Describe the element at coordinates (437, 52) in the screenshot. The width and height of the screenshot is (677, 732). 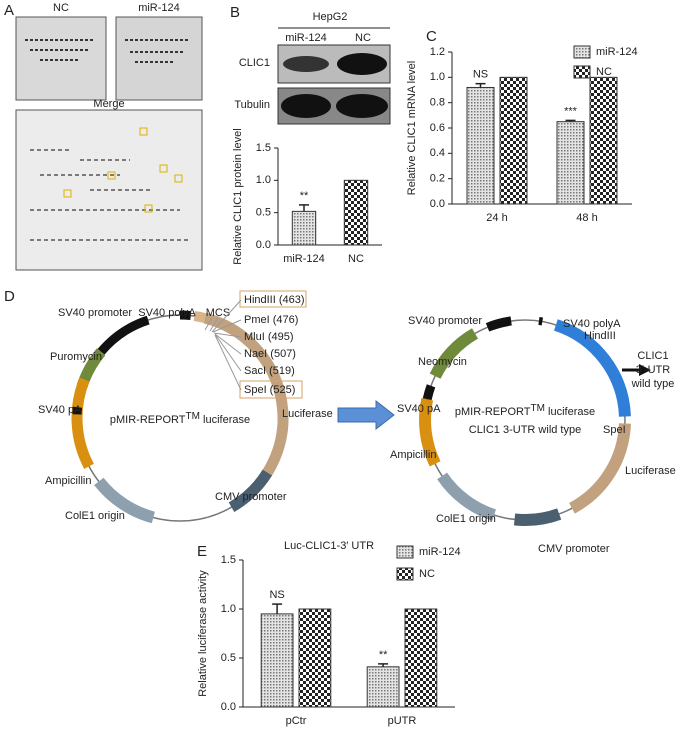
I see `y-tick-label: 1.2` at that location.